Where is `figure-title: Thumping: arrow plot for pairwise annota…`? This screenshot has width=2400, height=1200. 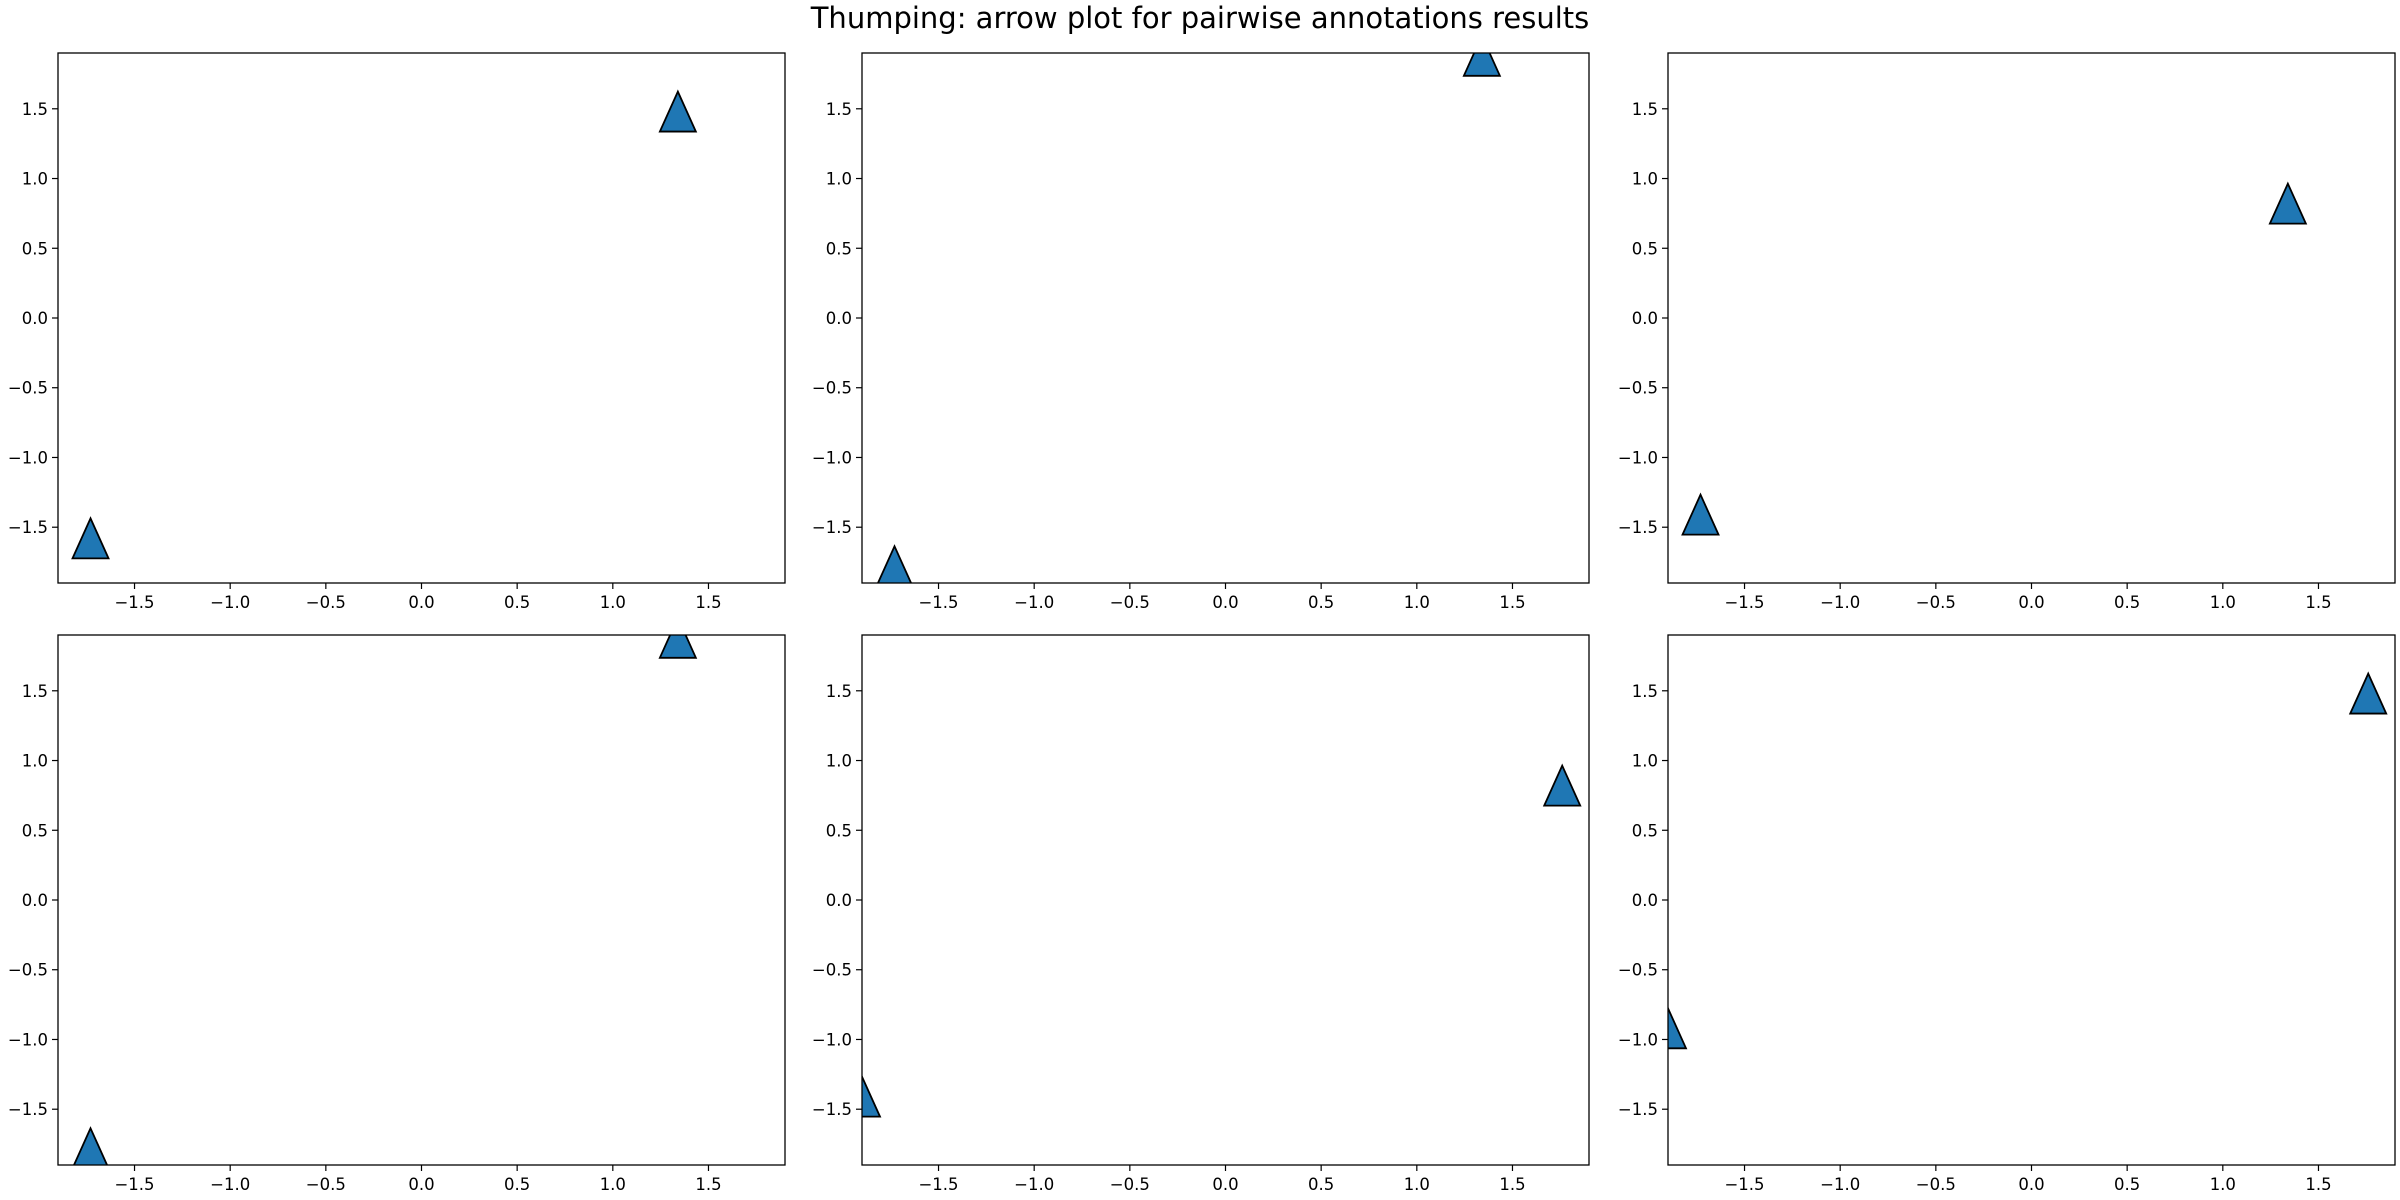
figure-title: Thumping: arrow plot for pairwise annota… is located at coordinates (1200, 18).